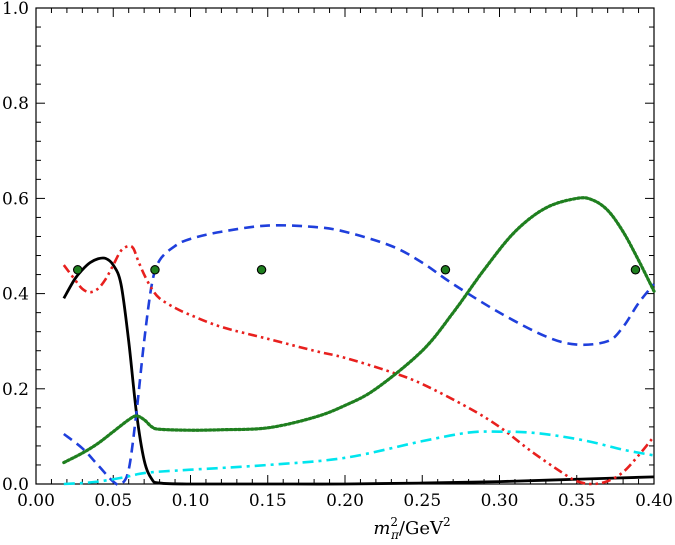 The width and height of the screenshot is (675, 545). I want to click on y-tick-label: 0.8, so click(15, 104).